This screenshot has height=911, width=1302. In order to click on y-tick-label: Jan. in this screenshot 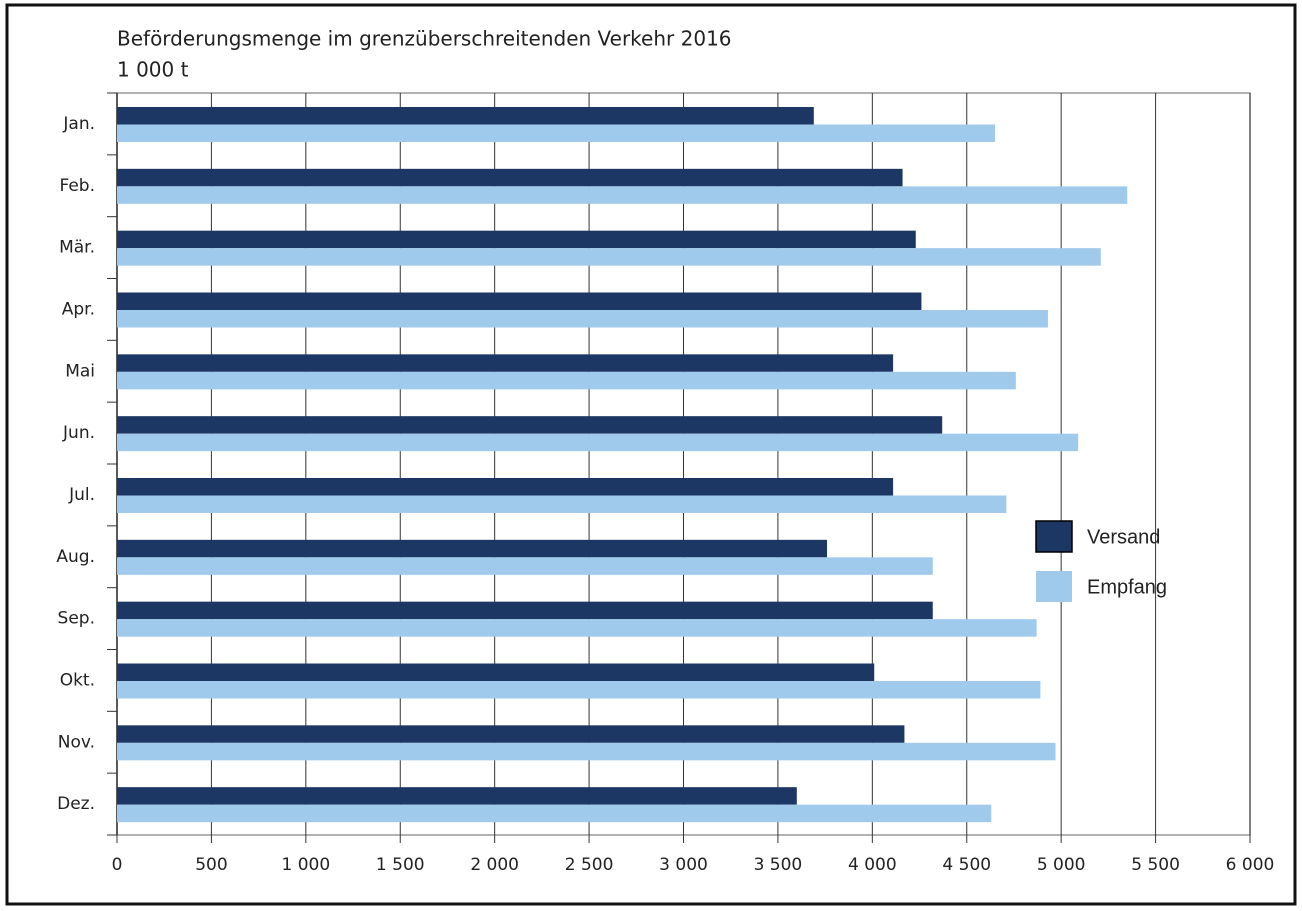, I will do `click(78, 124)`.